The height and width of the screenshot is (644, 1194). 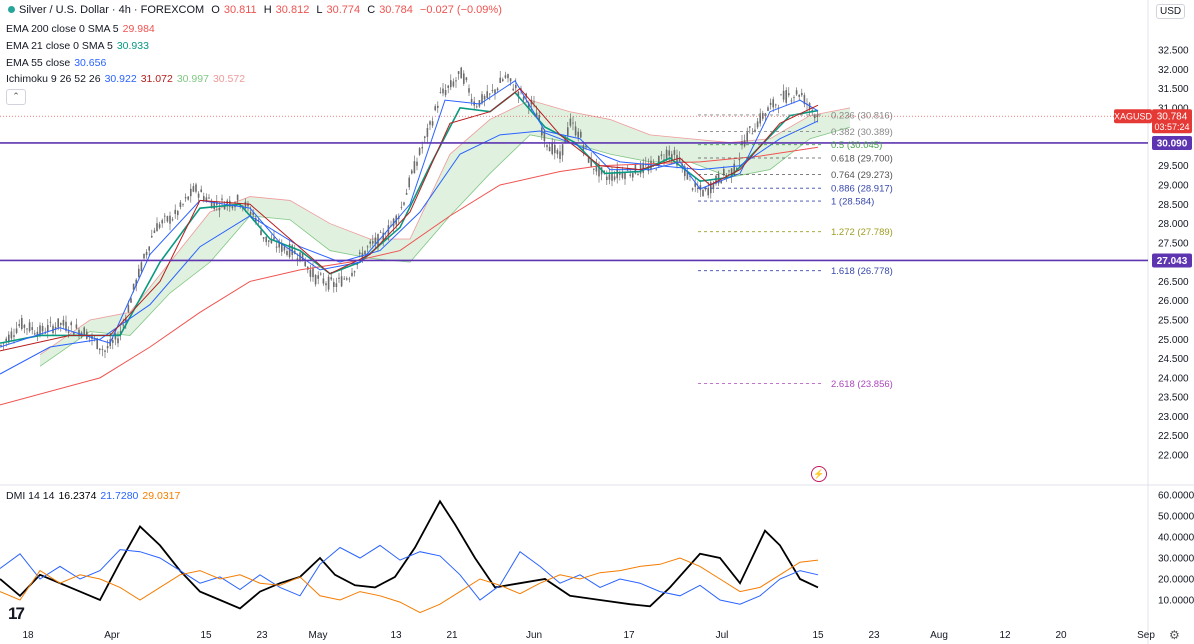 I want to click on time-tick-label: Apr, so click(x=112, y=635).